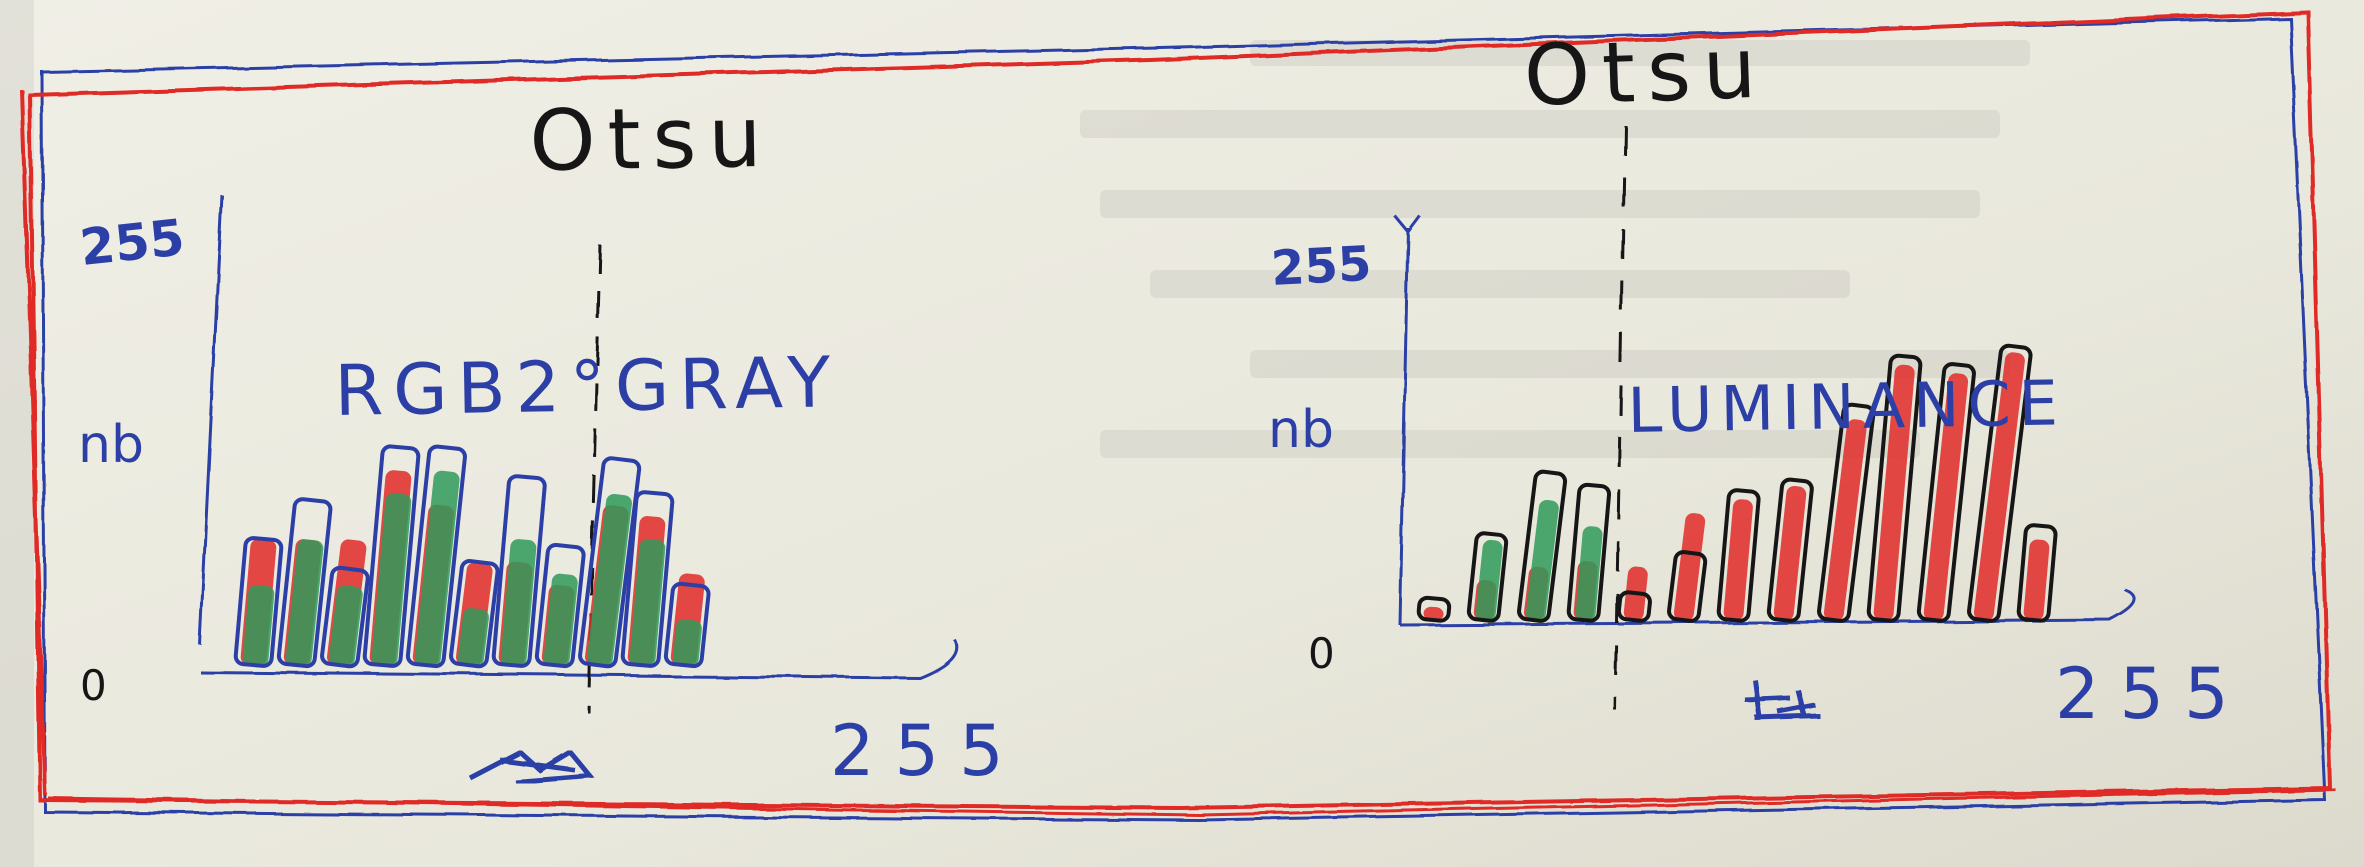 This screenshot has width=2364, height=867. I want to click on right-threshold-line, so click(1620, 417).